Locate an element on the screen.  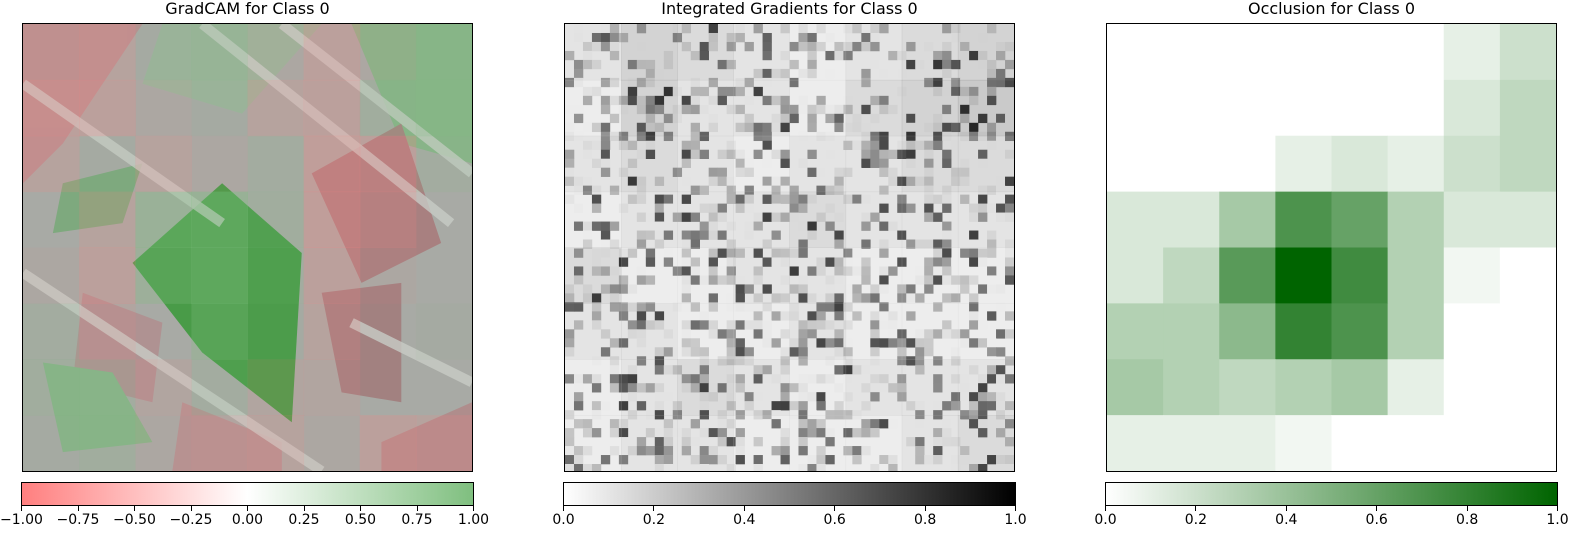
colorbar-tick-label: 0.25 is located at coordinates (304, 520).